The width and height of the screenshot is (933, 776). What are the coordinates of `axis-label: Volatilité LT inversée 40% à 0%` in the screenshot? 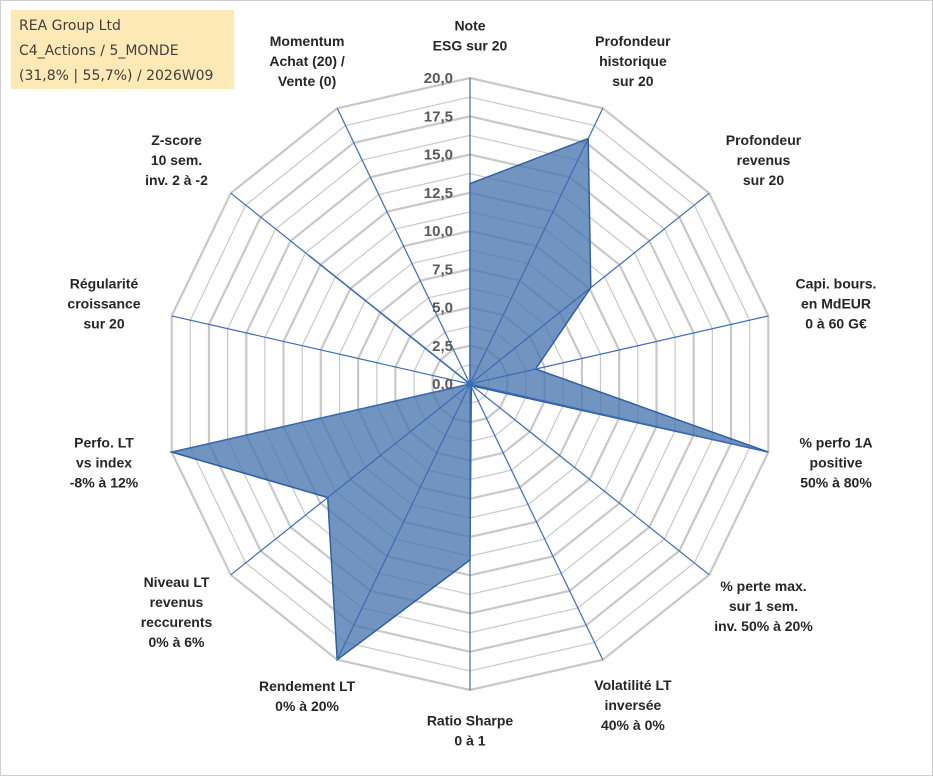 It's located at (633, 705).